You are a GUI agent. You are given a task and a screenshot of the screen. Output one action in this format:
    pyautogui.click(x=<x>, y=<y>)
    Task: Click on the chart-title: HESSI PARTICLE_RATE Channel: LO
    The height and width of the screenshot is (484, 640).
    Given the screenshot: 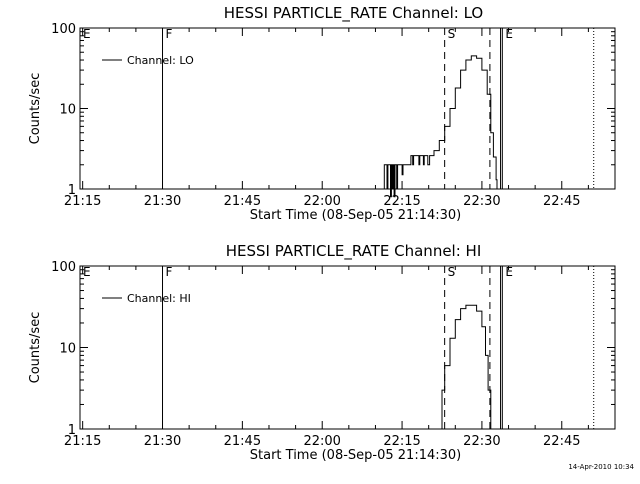 What is the action you would take?
    pyautogui.click(x=353, y=13)
    